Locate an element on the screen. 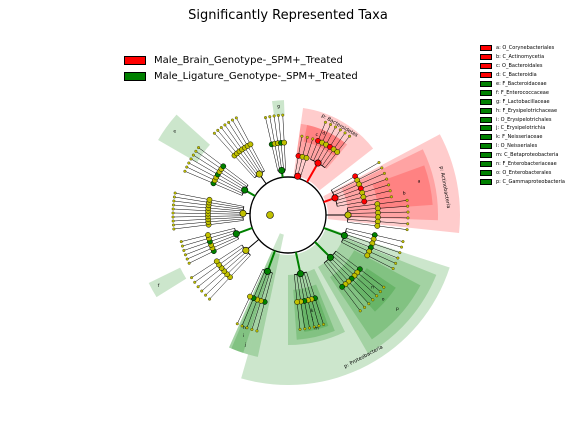 The height and width of the screenshot is (432, 576). sector-letter-label: h is located at coordinates (244, 328).